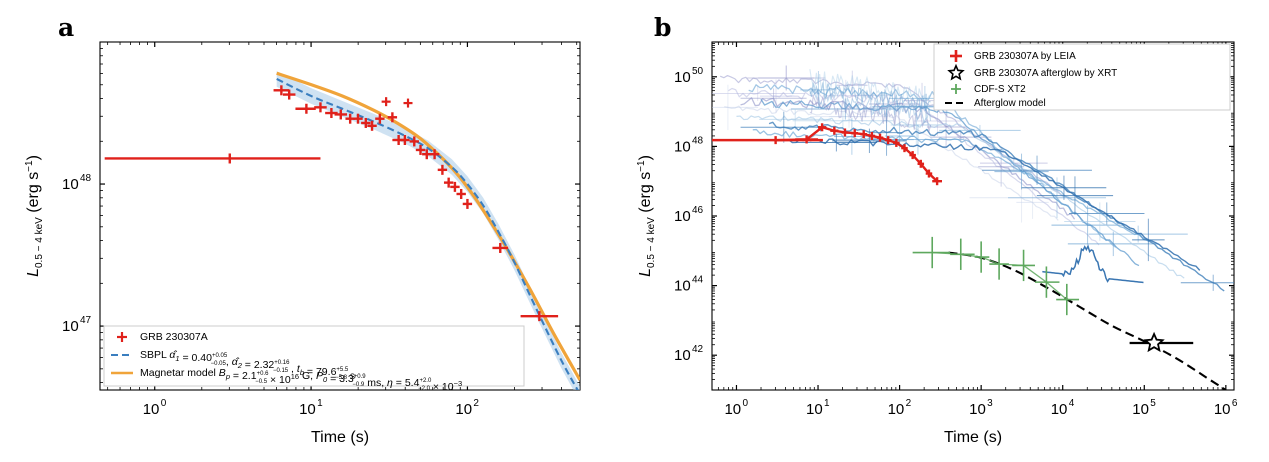 This screenshot has height=462, width=1269. What do you see at coordinates (996, 276) in the screenshot?
I see `cdfs-xt2-points` at bounding box center [996, 276].